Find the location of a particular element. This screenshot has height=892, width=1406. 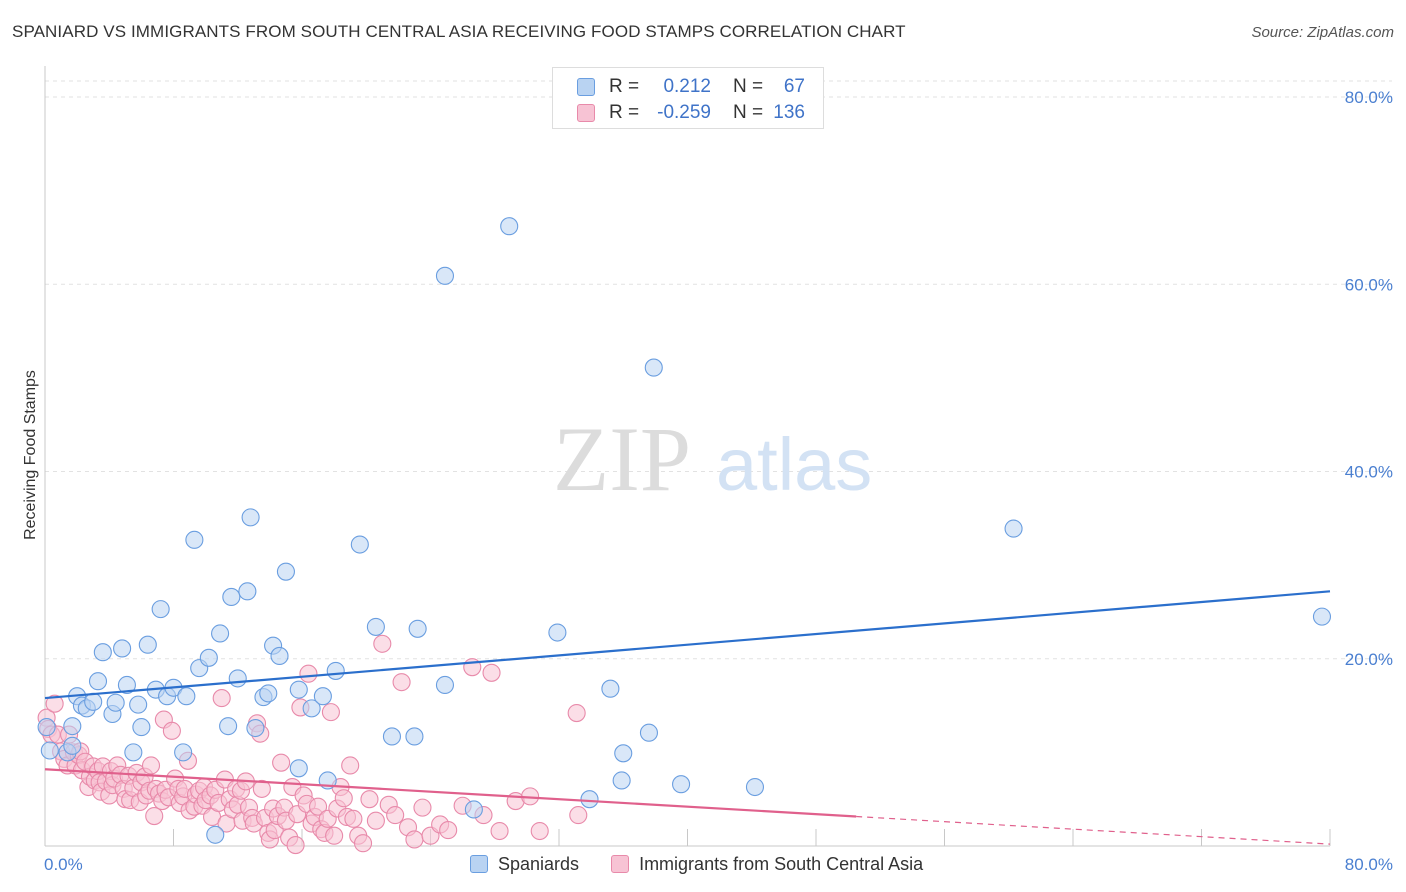

legend-item-immigrants: Immigrants from South Central Asia is located at coordinates (767, 864).